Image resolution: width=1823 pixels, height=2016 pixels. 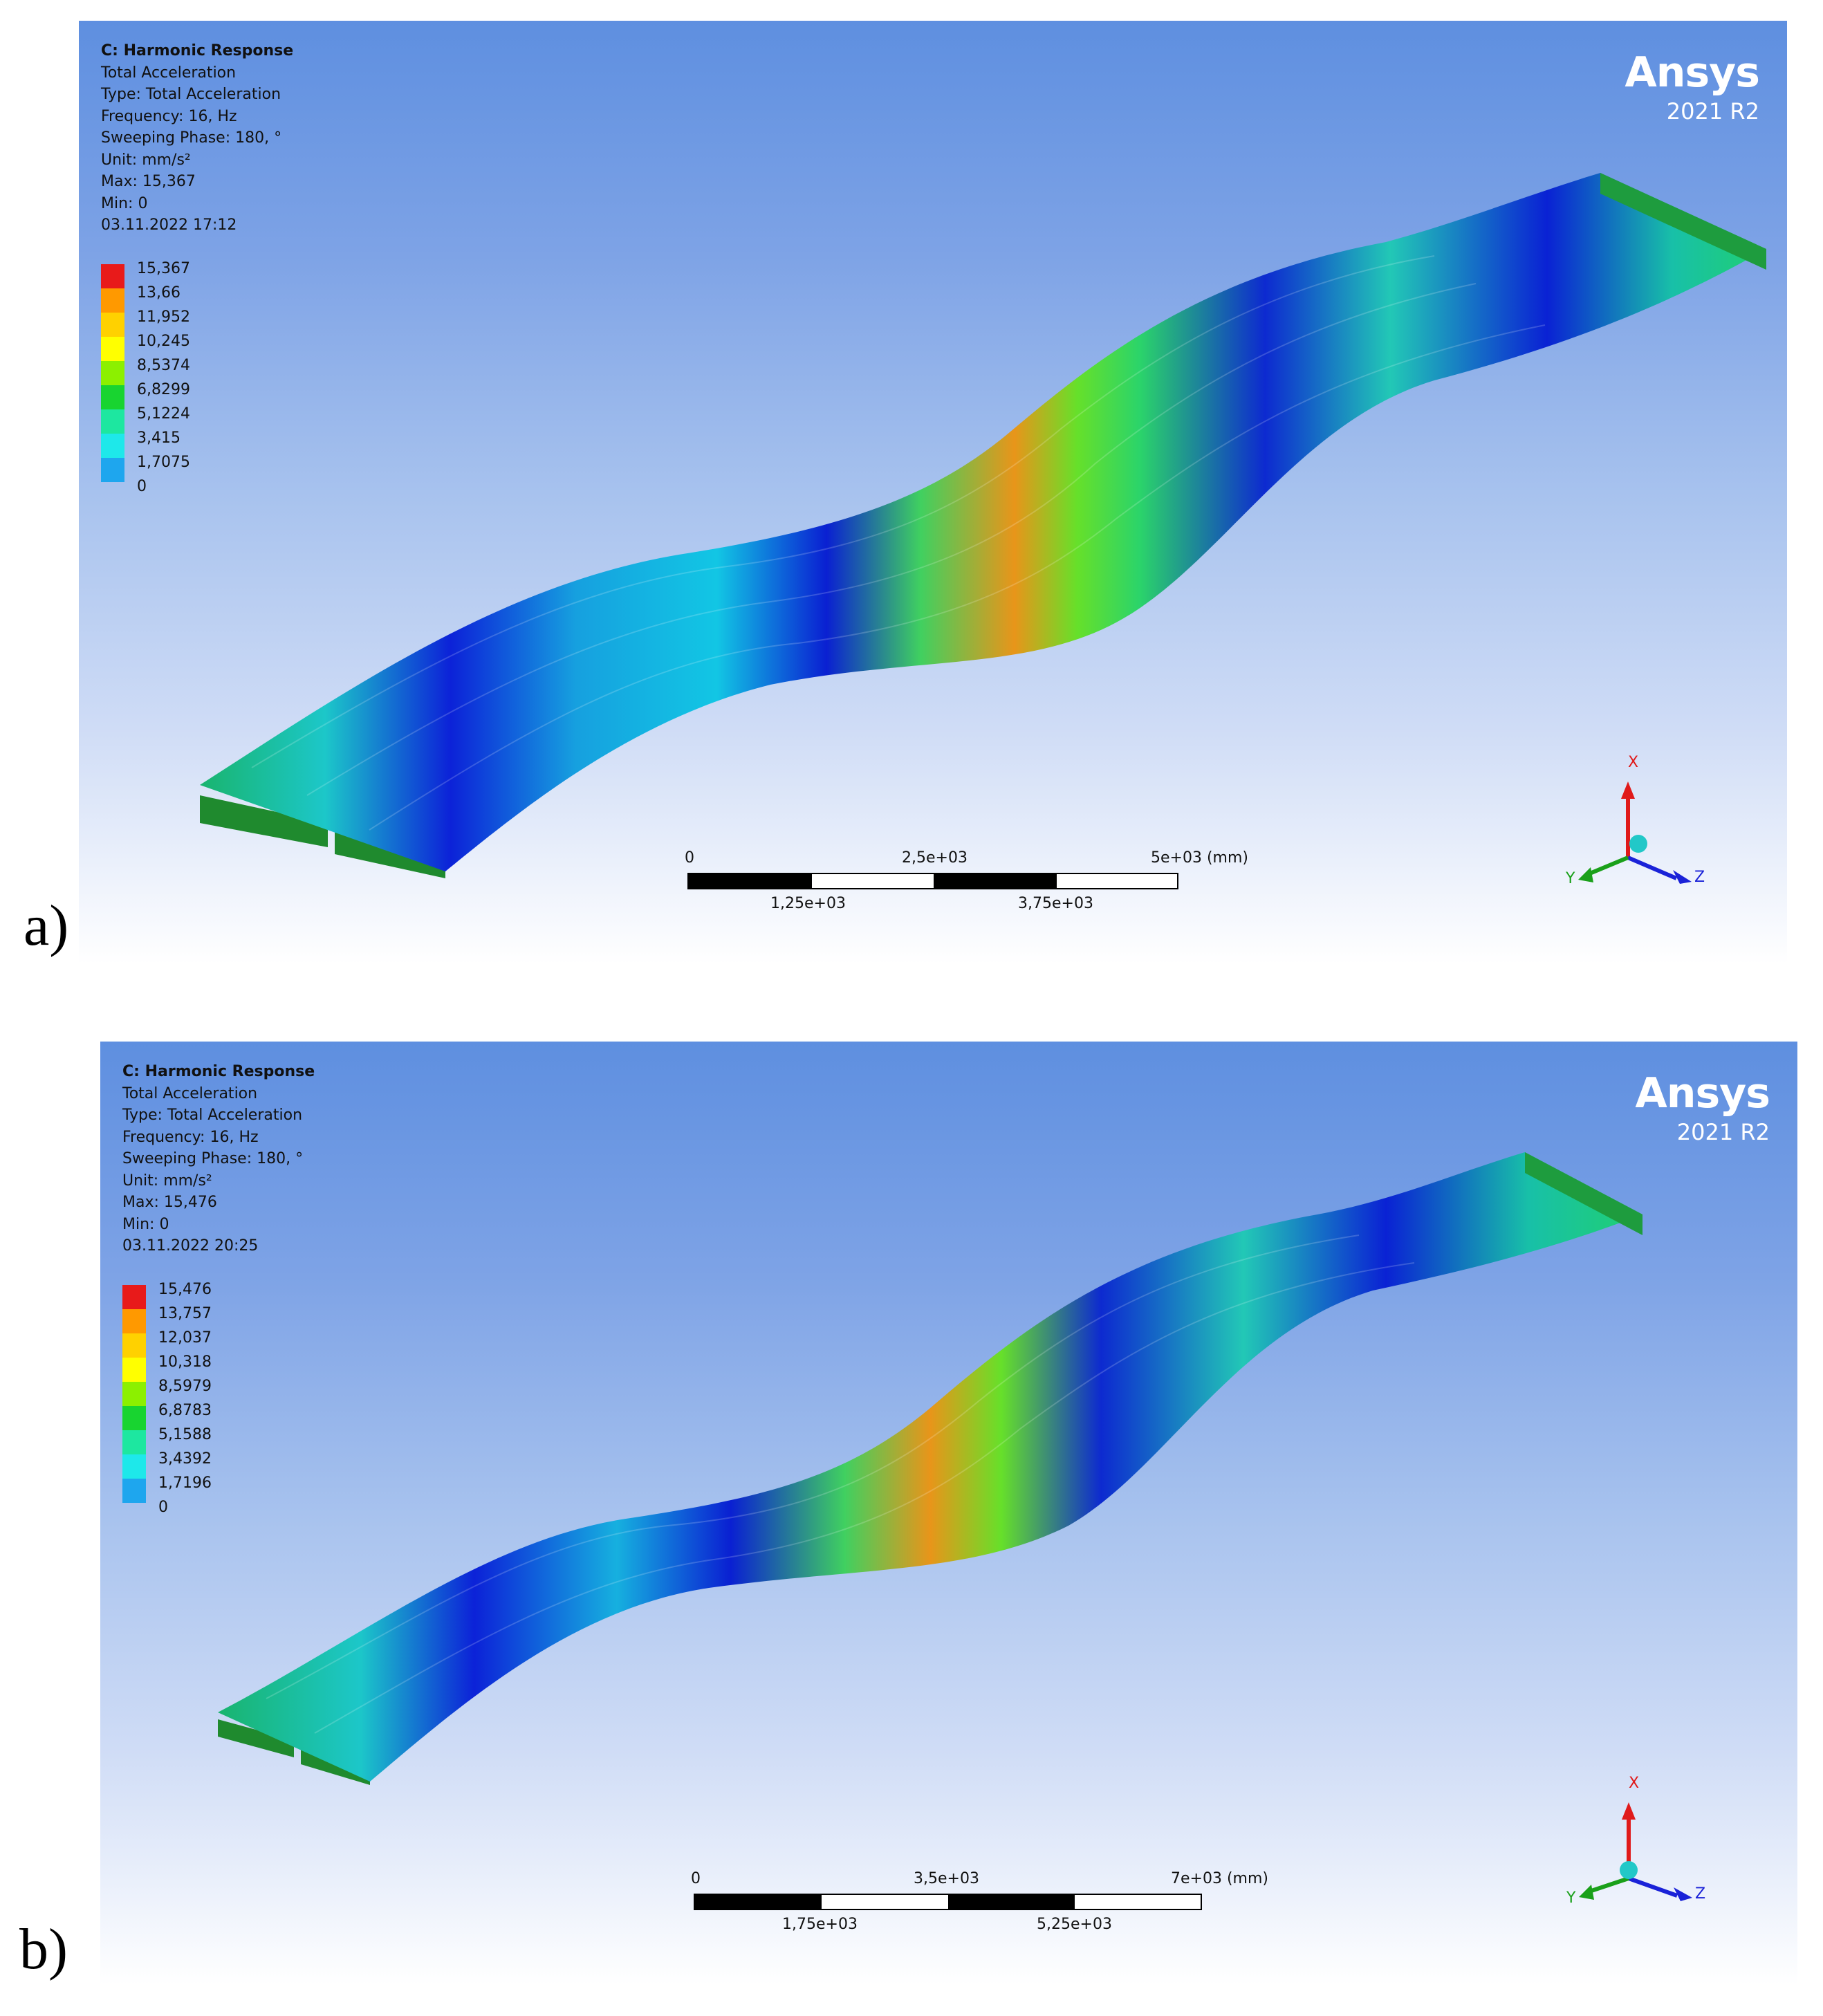 What do you see at coordinates (1055, 904) in the screenshot?
I see `scale-label: 3,75e+03` at bounding box center [1055, 904].